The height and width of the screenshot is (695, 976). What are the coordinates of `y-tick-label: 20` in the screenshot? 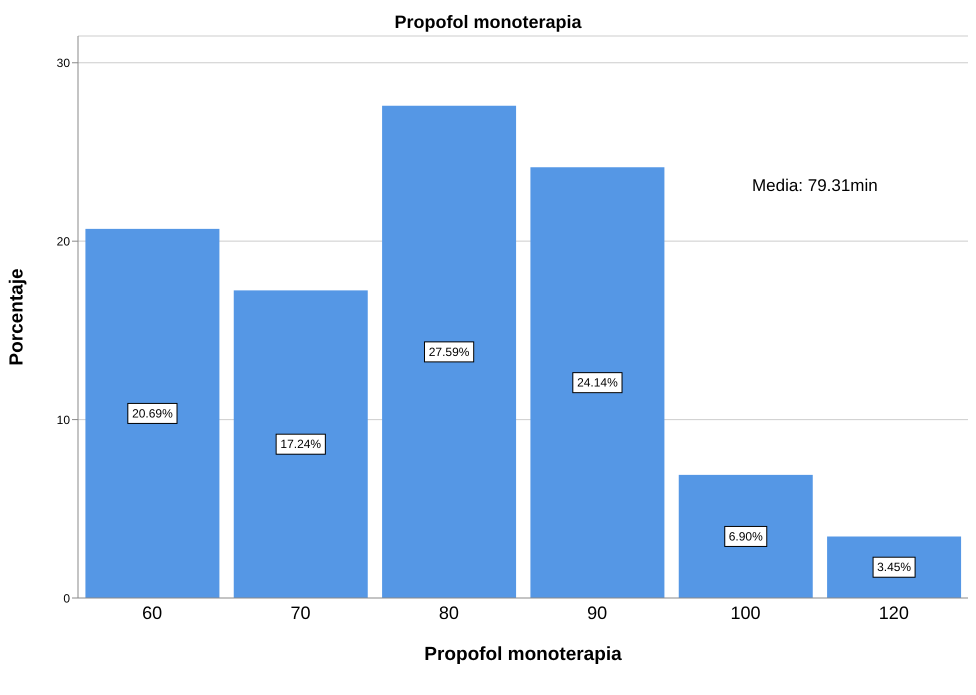 It's located at (63, 241).